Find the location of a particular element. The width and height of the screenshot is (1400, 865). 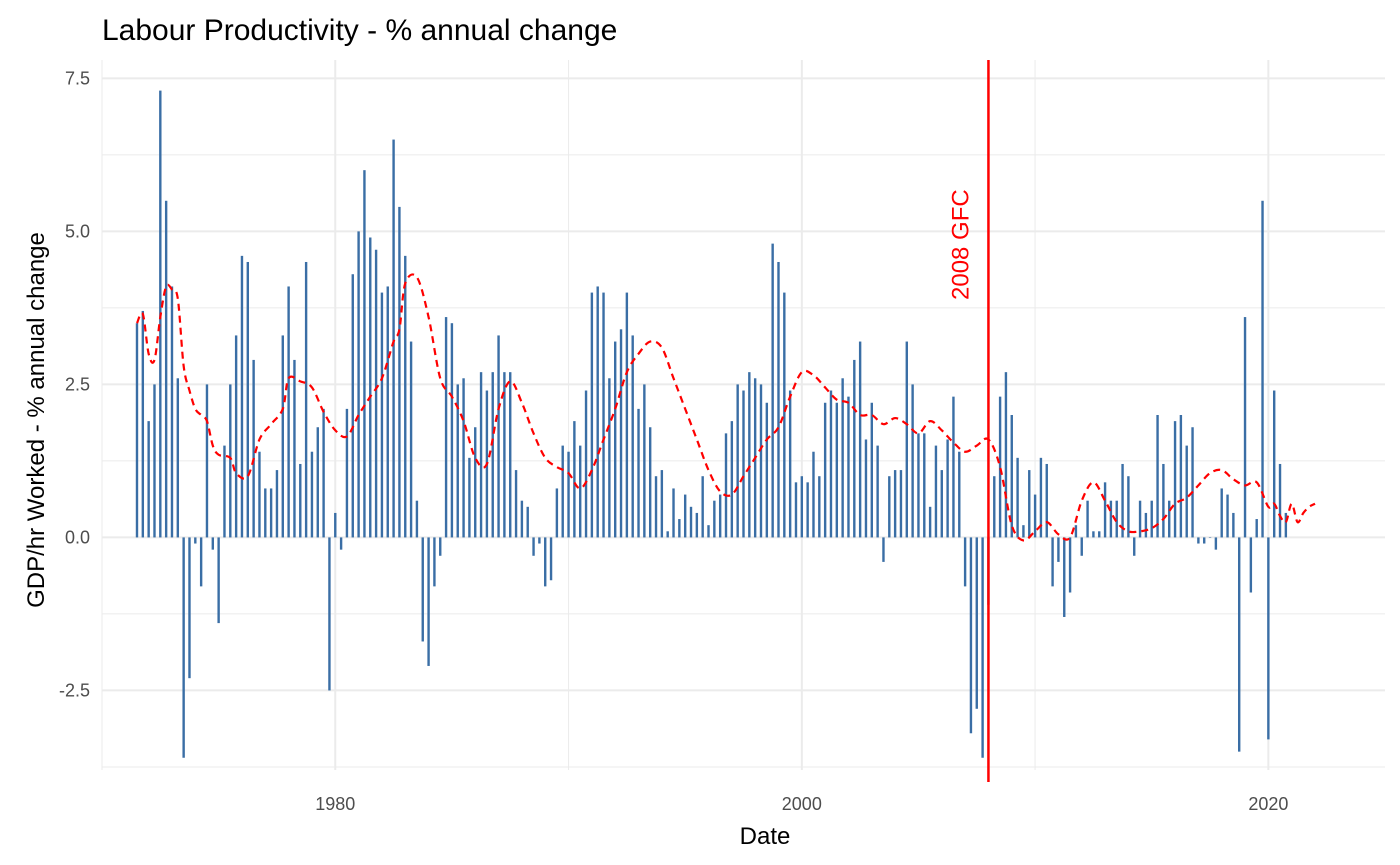

y-tick-label: 5.0 is located at coordinates (77, 231).